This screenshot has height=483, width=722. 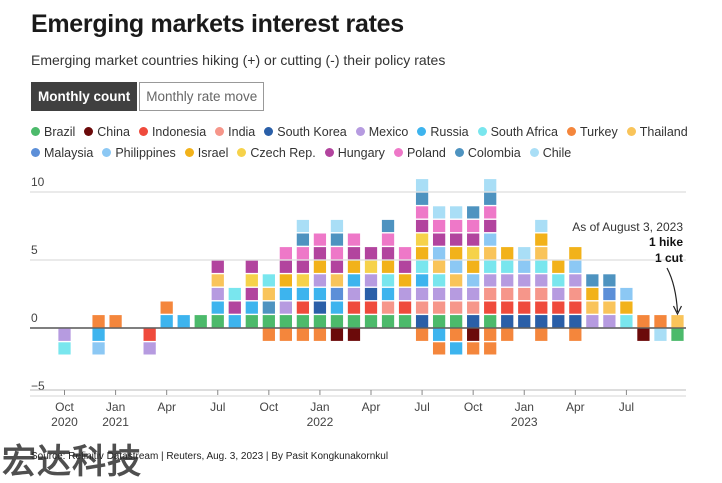 What do you see at coordinates (269, 407) in the screenshot?
I see `x-tick-label: Oct` at bounding box center [269, 407].